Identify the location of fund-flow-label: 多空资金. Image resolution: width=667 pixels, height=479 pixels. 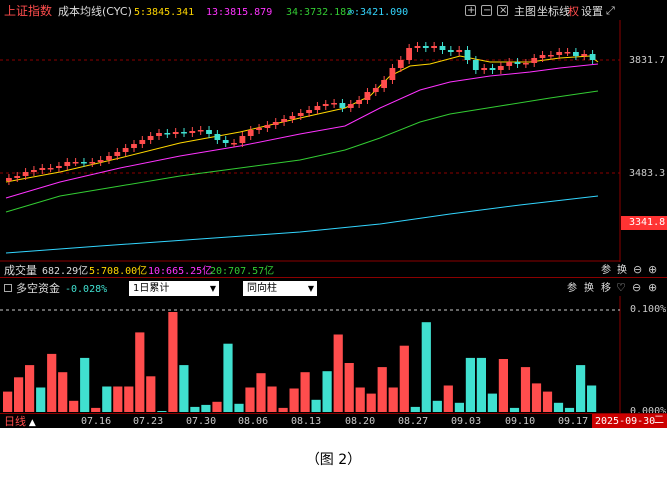
(38, 288).